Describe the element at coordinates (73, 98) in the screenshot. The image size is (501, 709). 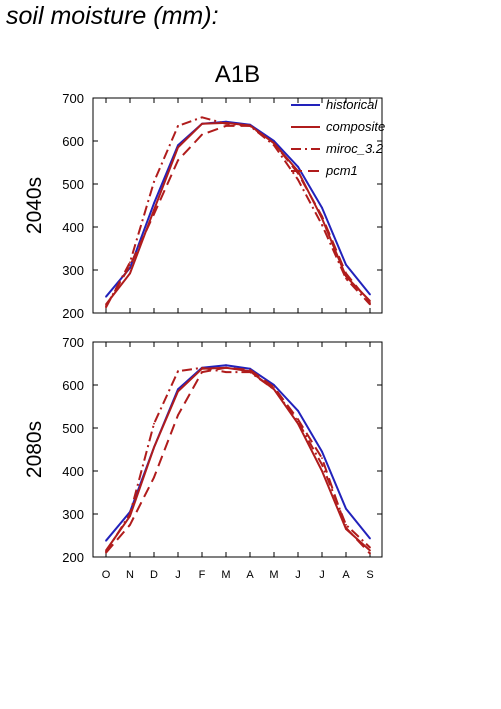
I see `y-tick-label: 700` at that location.